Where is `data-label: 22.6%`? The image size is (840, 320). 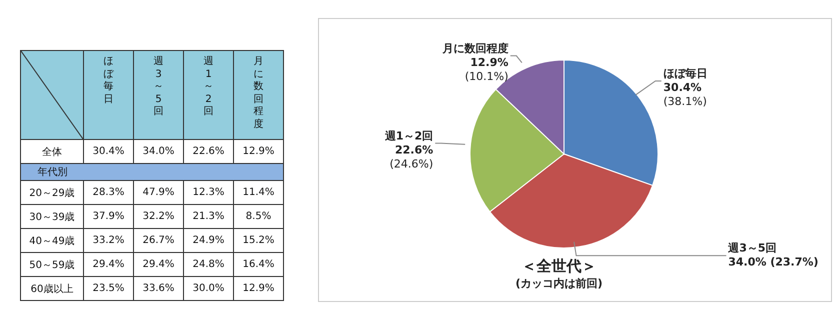 data-label: 22.6% is located at coordinates (208, 151).